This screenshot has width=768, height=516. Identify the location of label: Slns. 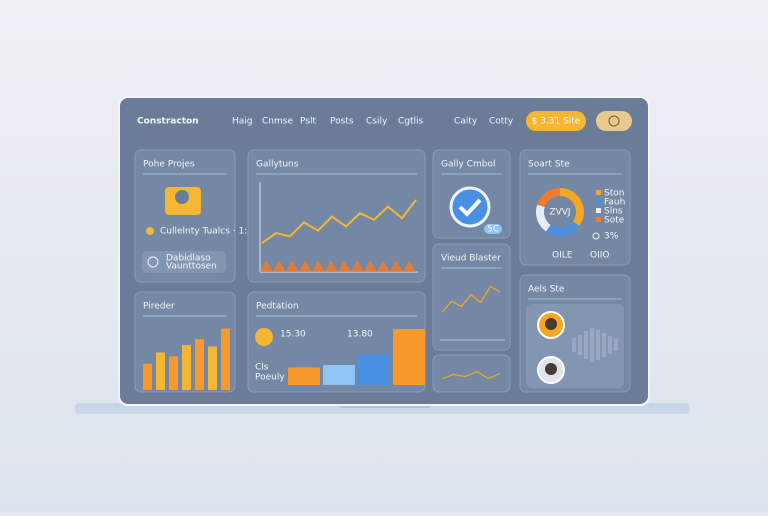
(613, 212).